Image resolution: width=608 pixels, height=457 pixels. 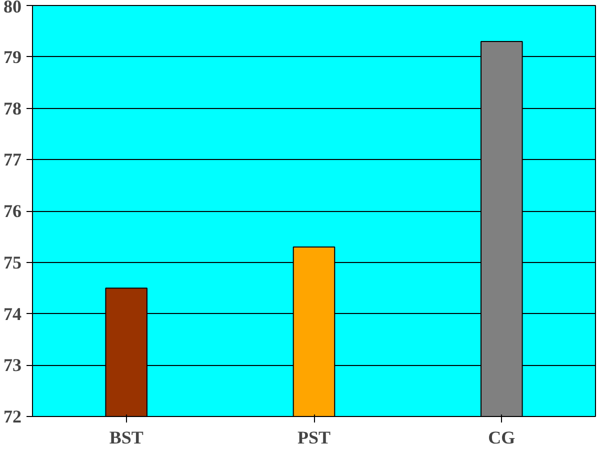 What do you see at coordinates (13, 262) in the screenshot?
I see `y-tick-label: 75` at bounding box center [13, 262].